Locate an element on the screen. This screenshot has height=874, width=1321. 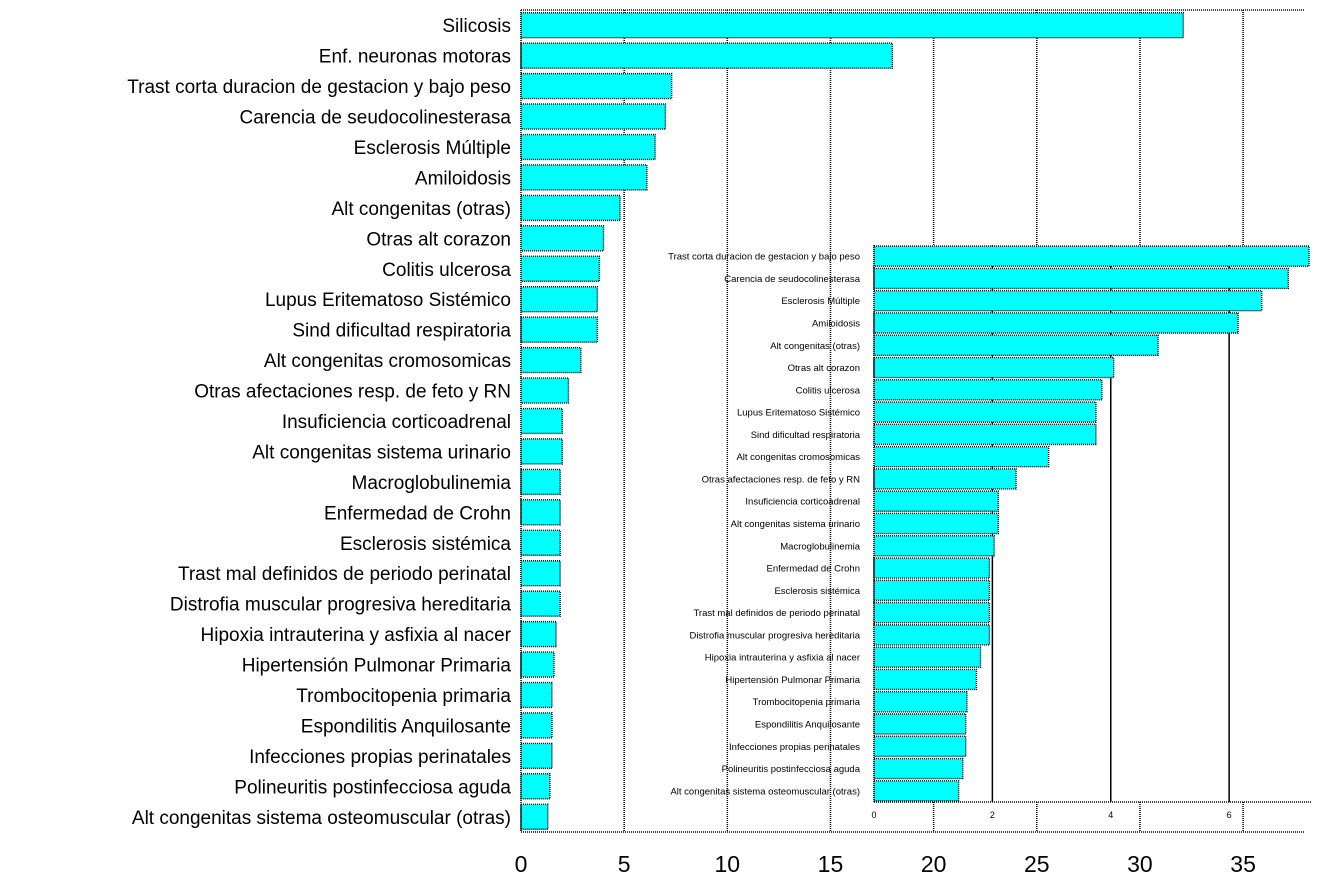
x-tick-label: 5 is located at coordinates (624, 862).